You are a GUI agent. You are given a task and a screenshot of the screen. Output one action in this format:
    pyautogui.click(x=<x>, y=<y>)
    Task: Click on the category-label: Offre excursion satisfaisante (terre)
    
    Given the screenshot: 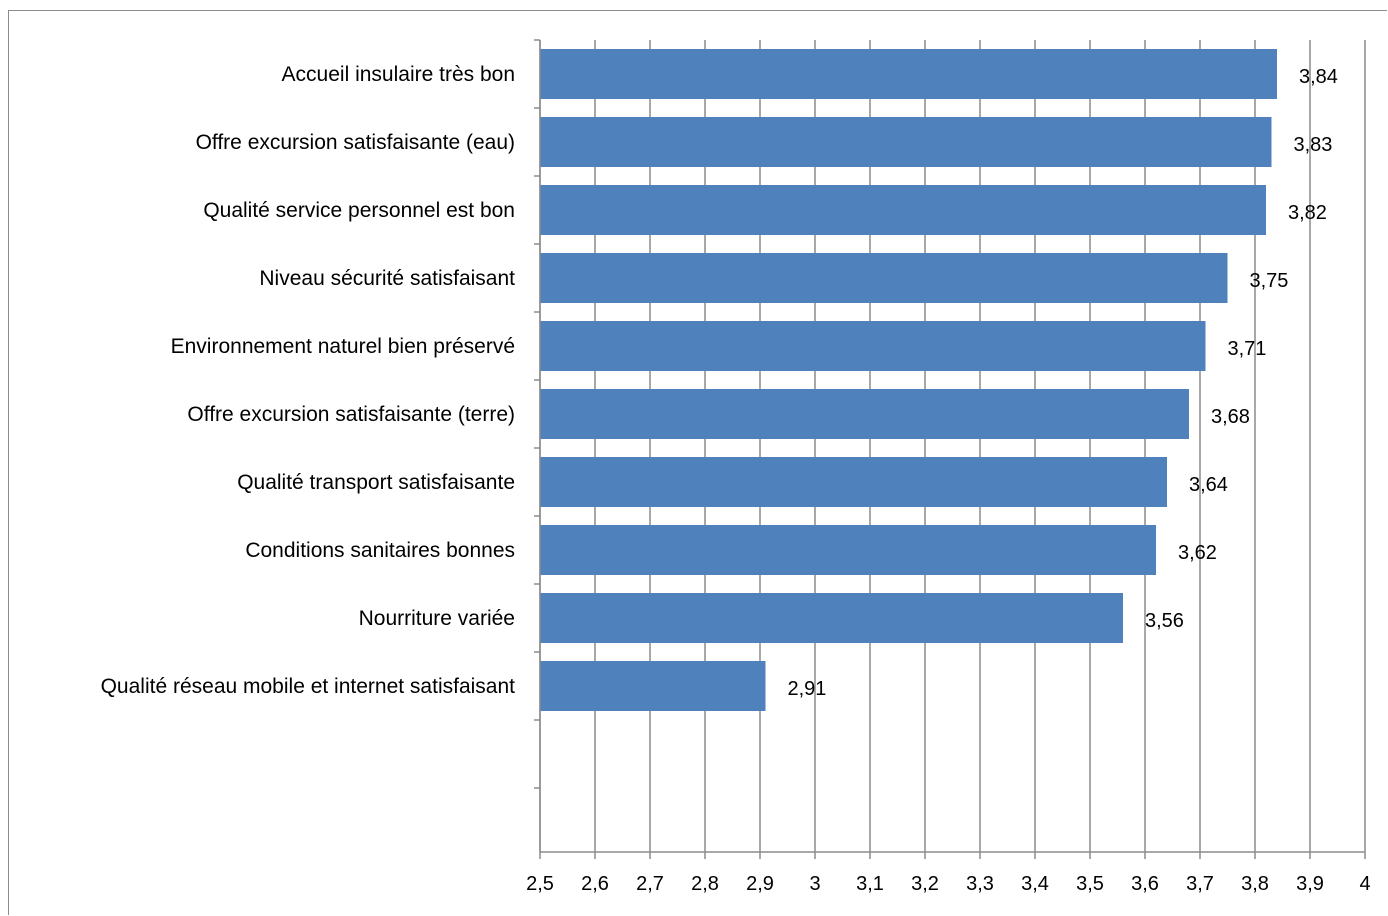 What is the action you would take?
    pyautogui.click(x=351, y=414)
    